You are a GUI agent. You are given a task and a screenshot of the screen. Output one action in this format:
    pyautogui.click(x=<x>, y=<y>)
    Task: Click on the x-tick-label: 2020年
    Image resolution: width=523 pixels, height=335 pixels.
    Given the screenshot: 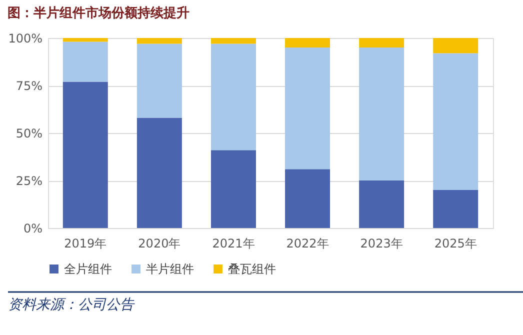 What is the action you would take?
    pyautogui.click(x=159, y=243)
    